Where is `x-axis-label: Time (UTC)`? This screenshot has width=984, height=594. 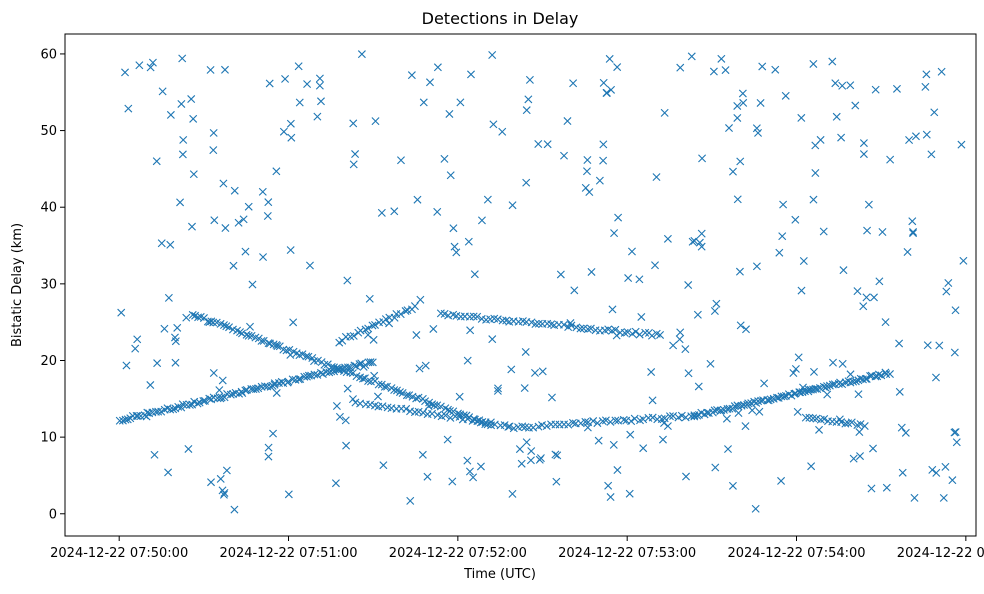 x-axis-label: Time (UTC) is located at coordinates (499, 574).